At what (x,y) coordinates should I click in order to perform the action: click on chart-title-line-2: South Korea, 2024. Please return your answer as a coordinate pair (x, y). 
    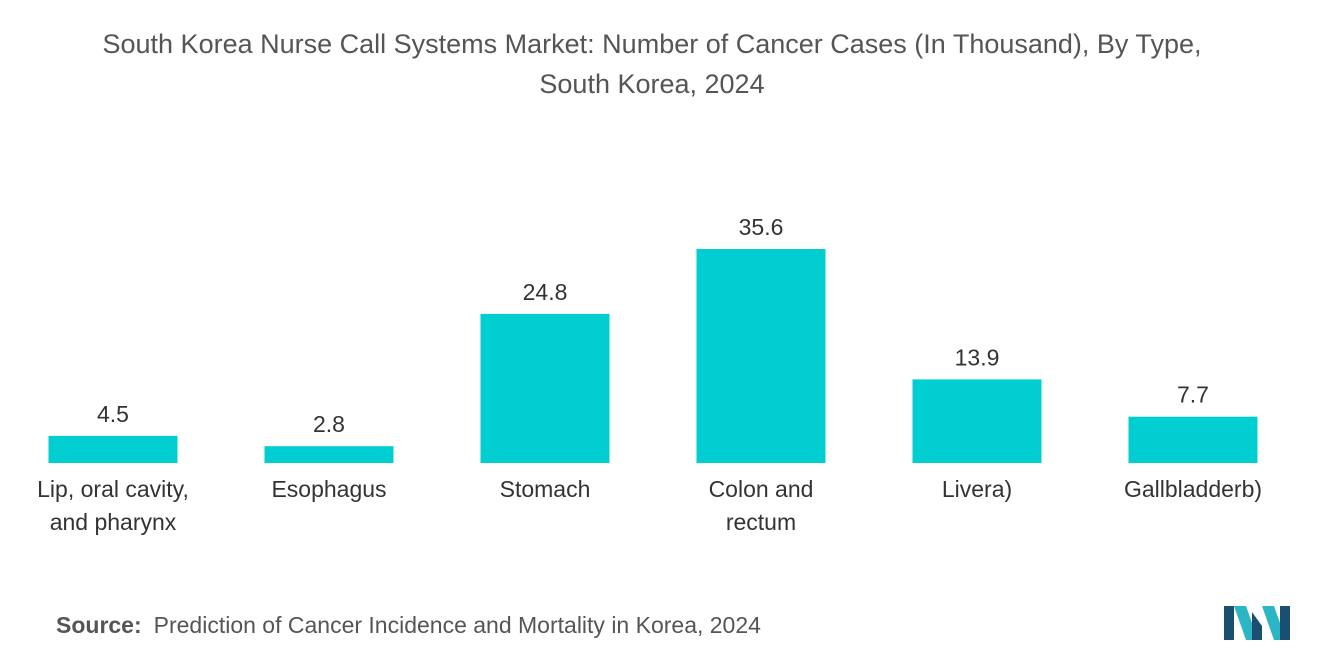
    Looking at the image, I should click on (652, 84).